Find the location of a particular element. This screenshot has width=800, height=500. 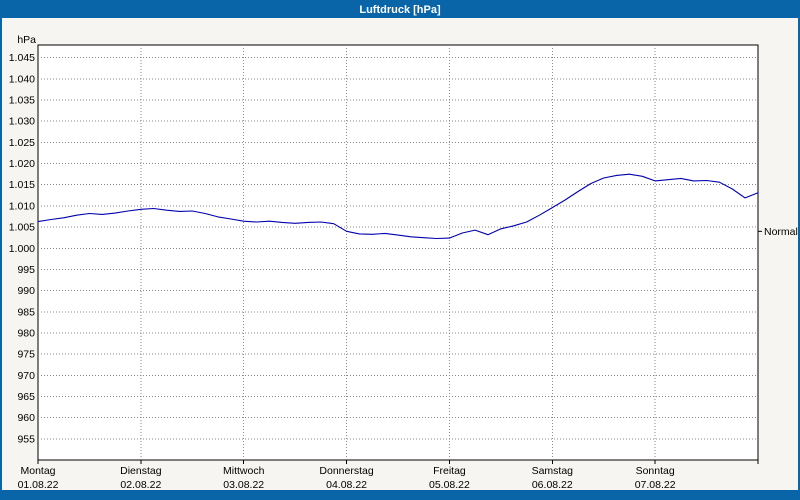

x-tick-date: 05.08.22 is located at coordinates (449, 484).